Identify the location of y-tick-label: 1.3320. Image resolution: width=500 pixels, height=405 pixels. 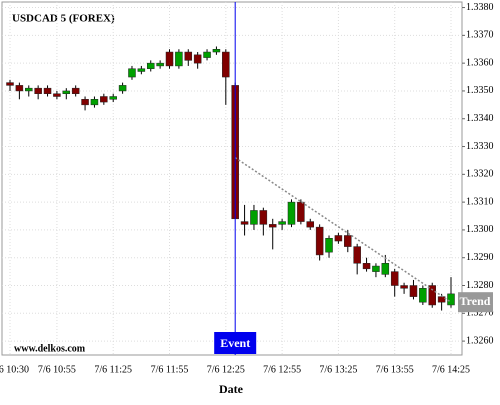
(480, 174).